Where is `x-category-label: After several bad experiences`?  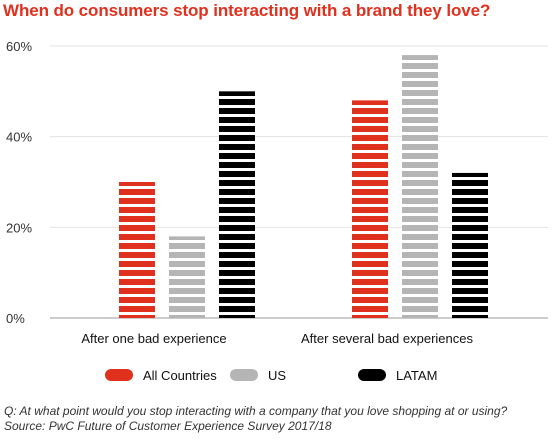 x-category-label: After several bad experiences is located at coordinates (387, 338).